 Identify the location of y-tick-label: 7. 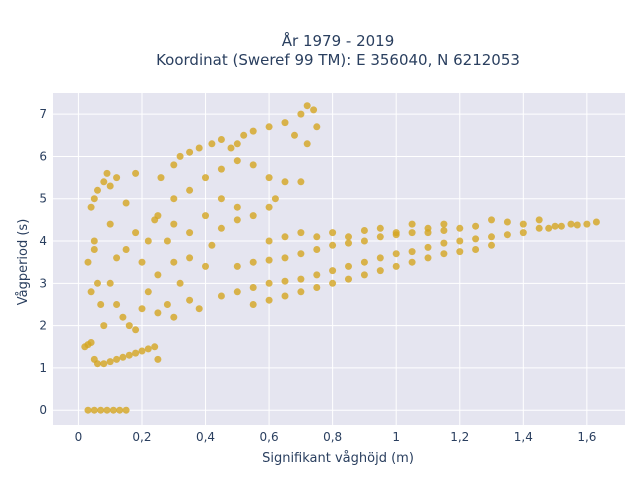
(43, 114).